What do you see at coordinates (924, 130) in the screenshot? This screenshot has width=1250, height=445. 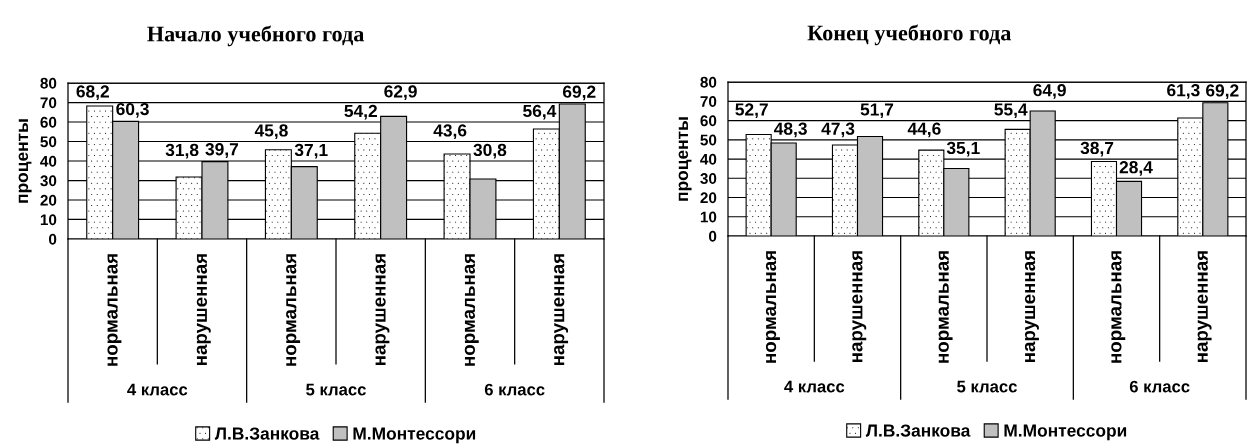 I see `data-label: 44,6` at bounding box center [924, 130].